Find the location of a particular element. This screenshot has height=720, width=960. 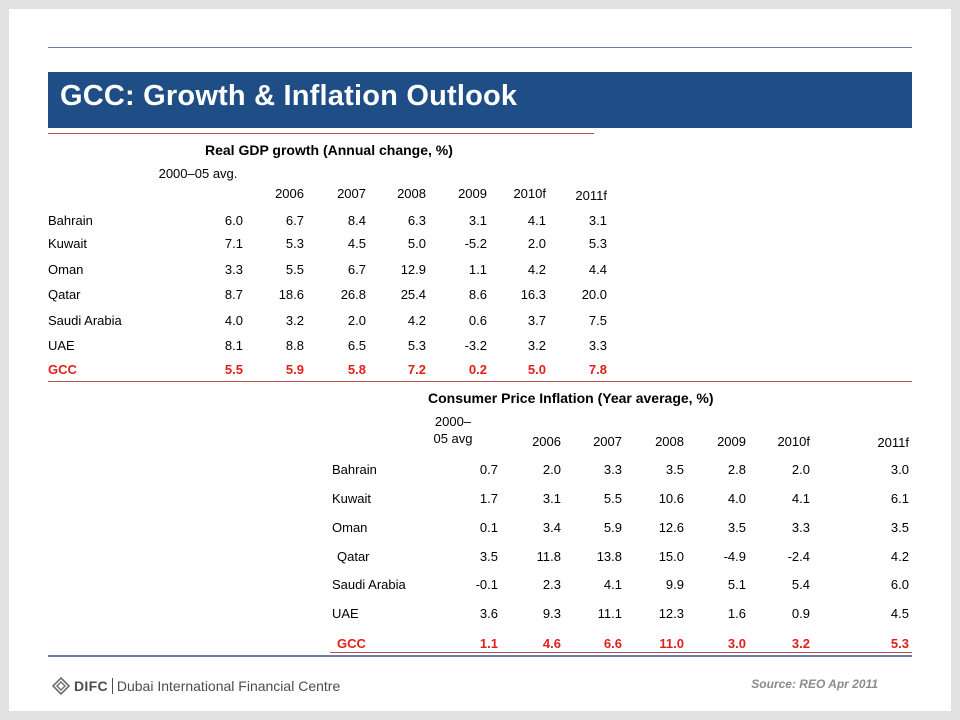

cpi_table-header-4: 2009 is located at coordinates (731, 441).